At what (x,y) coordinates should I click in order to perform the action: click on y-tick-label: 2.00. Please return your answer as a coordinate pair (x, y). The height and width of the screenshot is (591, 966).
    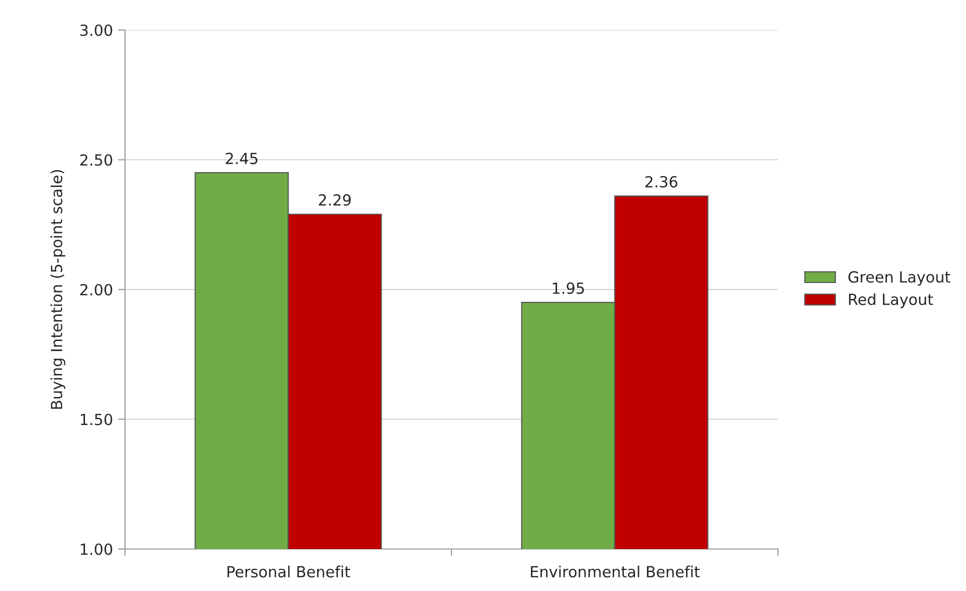
    Looking at the image, I should click on (96, 290).